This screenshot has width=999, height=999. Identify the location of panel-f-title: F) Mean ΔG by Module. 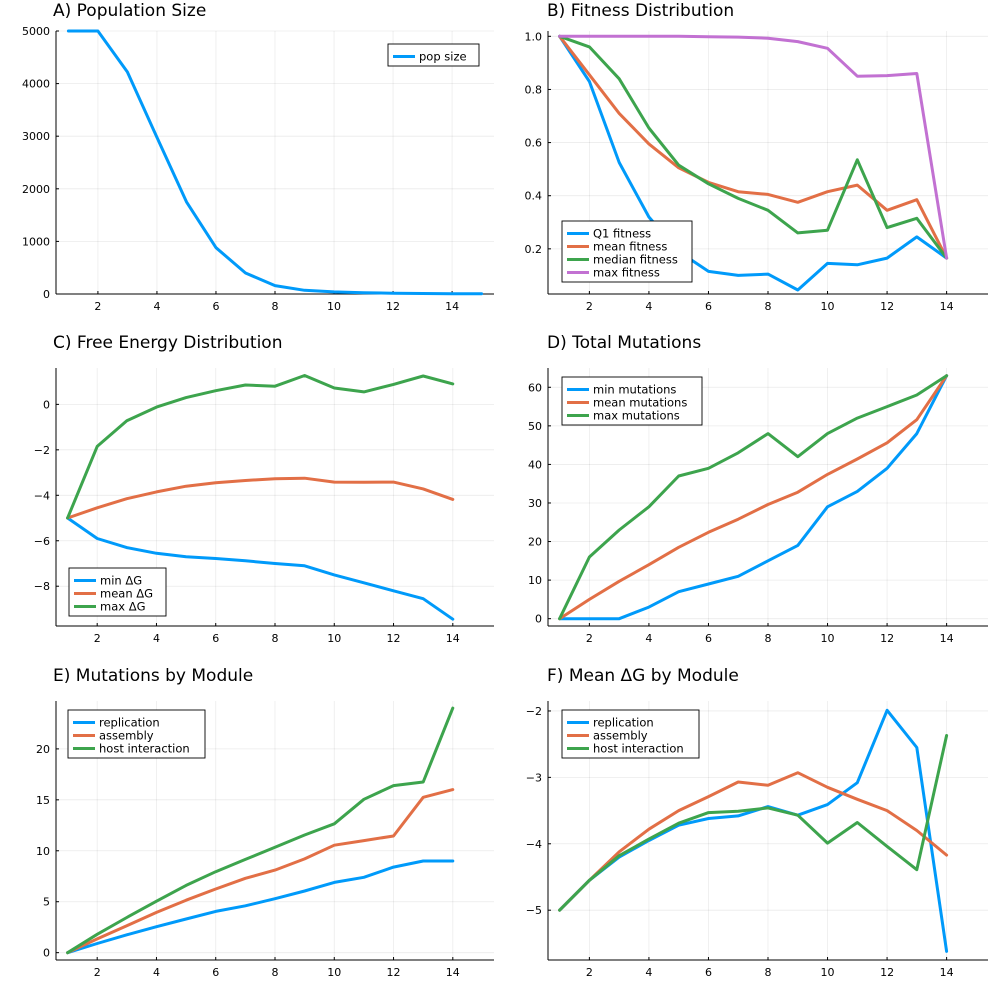
(643, 676).